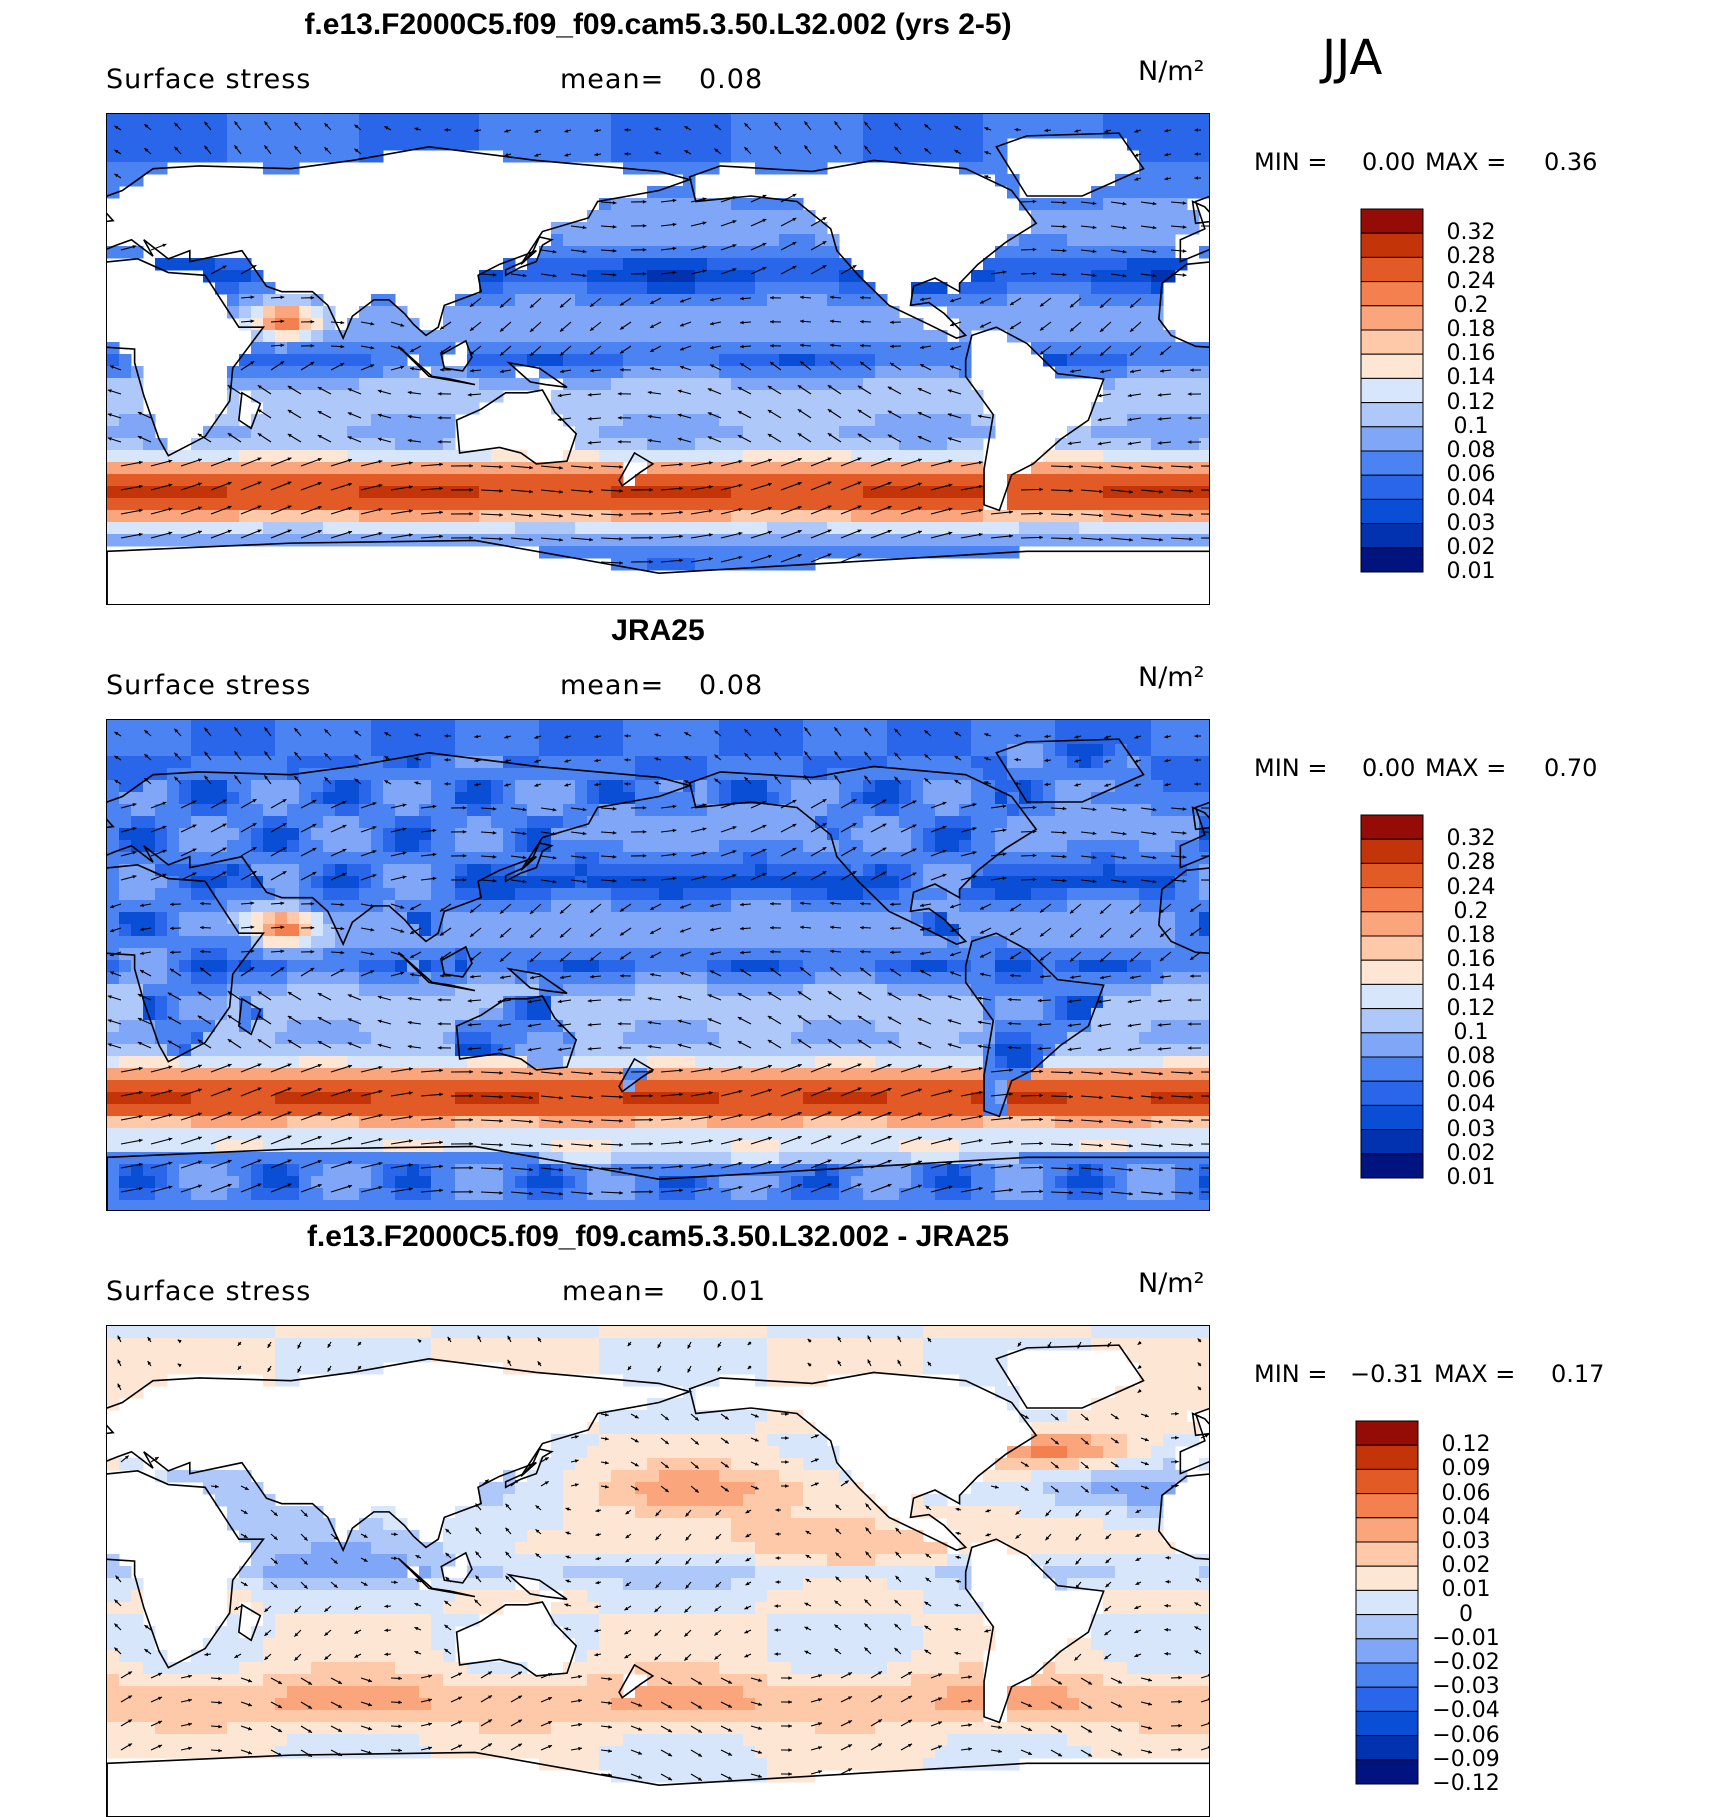  Describe the element at coordinates (1171, 71) in the screenshot. I see `panel-1-units: N/m²` at that location.